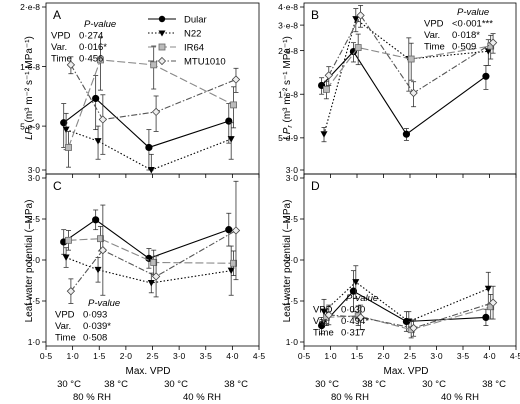 The height and width of the screenshot is (404, 520). Describe the element at coordinates (515, 356) in the screenshot. I see `x-tick-label: 4·5` at that location.